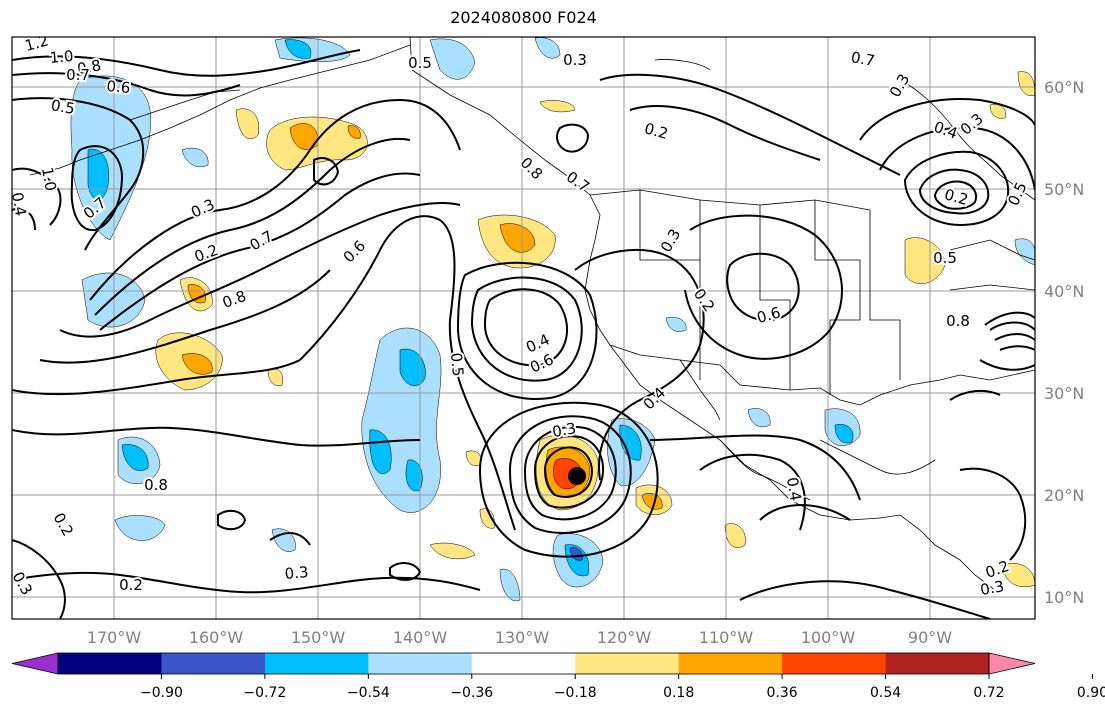 The width and height of the screenshot is (1105, 712). Describe the element at coordinates (782, 693) in the screenshot. I see `colorbar-tick-label: 0.36` at that location.